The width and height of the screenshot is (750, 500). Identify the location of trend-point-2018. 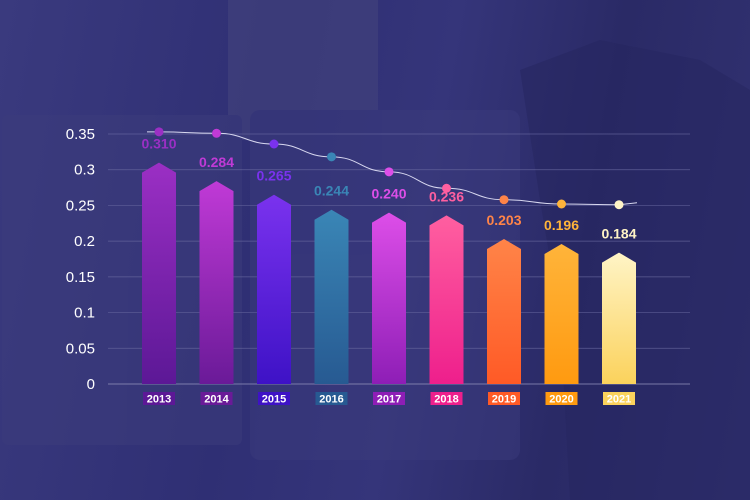
(446, 188).